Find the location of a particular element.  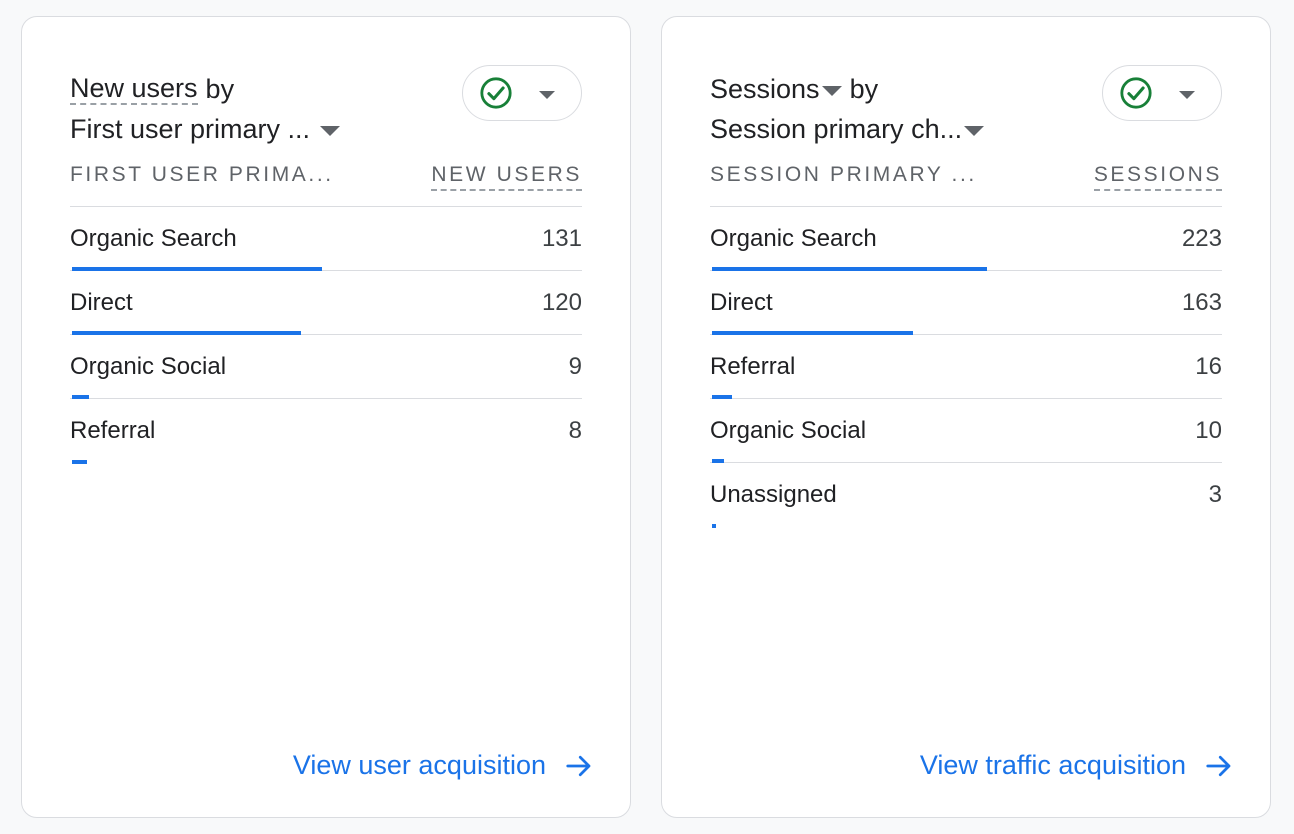

view-user-acquisition-link: View user acquisition is located at coordinates (443, 765).